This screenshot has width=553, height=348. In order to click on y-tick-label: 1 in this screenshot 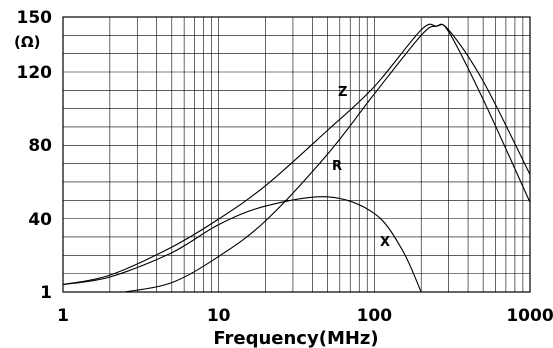, I will do `click(46, 293)`.